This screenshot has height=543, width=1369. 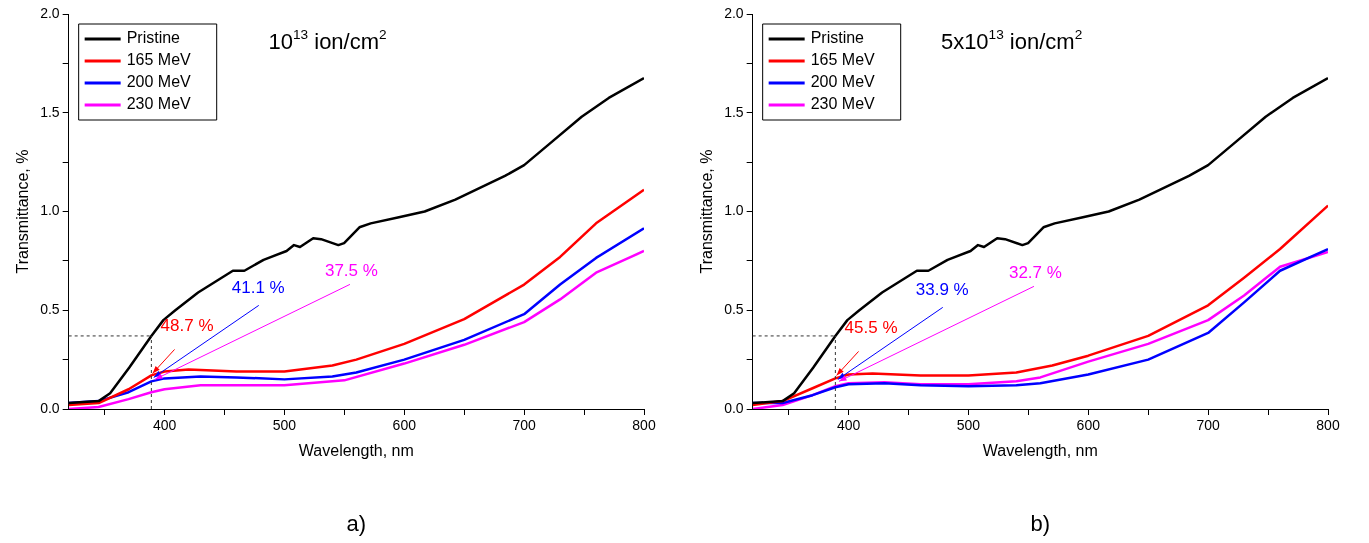 What do you see at coordinates (187, 326) in the screenshot?
I see `annotation: 48.7 %` at bounding box center [187, 326].